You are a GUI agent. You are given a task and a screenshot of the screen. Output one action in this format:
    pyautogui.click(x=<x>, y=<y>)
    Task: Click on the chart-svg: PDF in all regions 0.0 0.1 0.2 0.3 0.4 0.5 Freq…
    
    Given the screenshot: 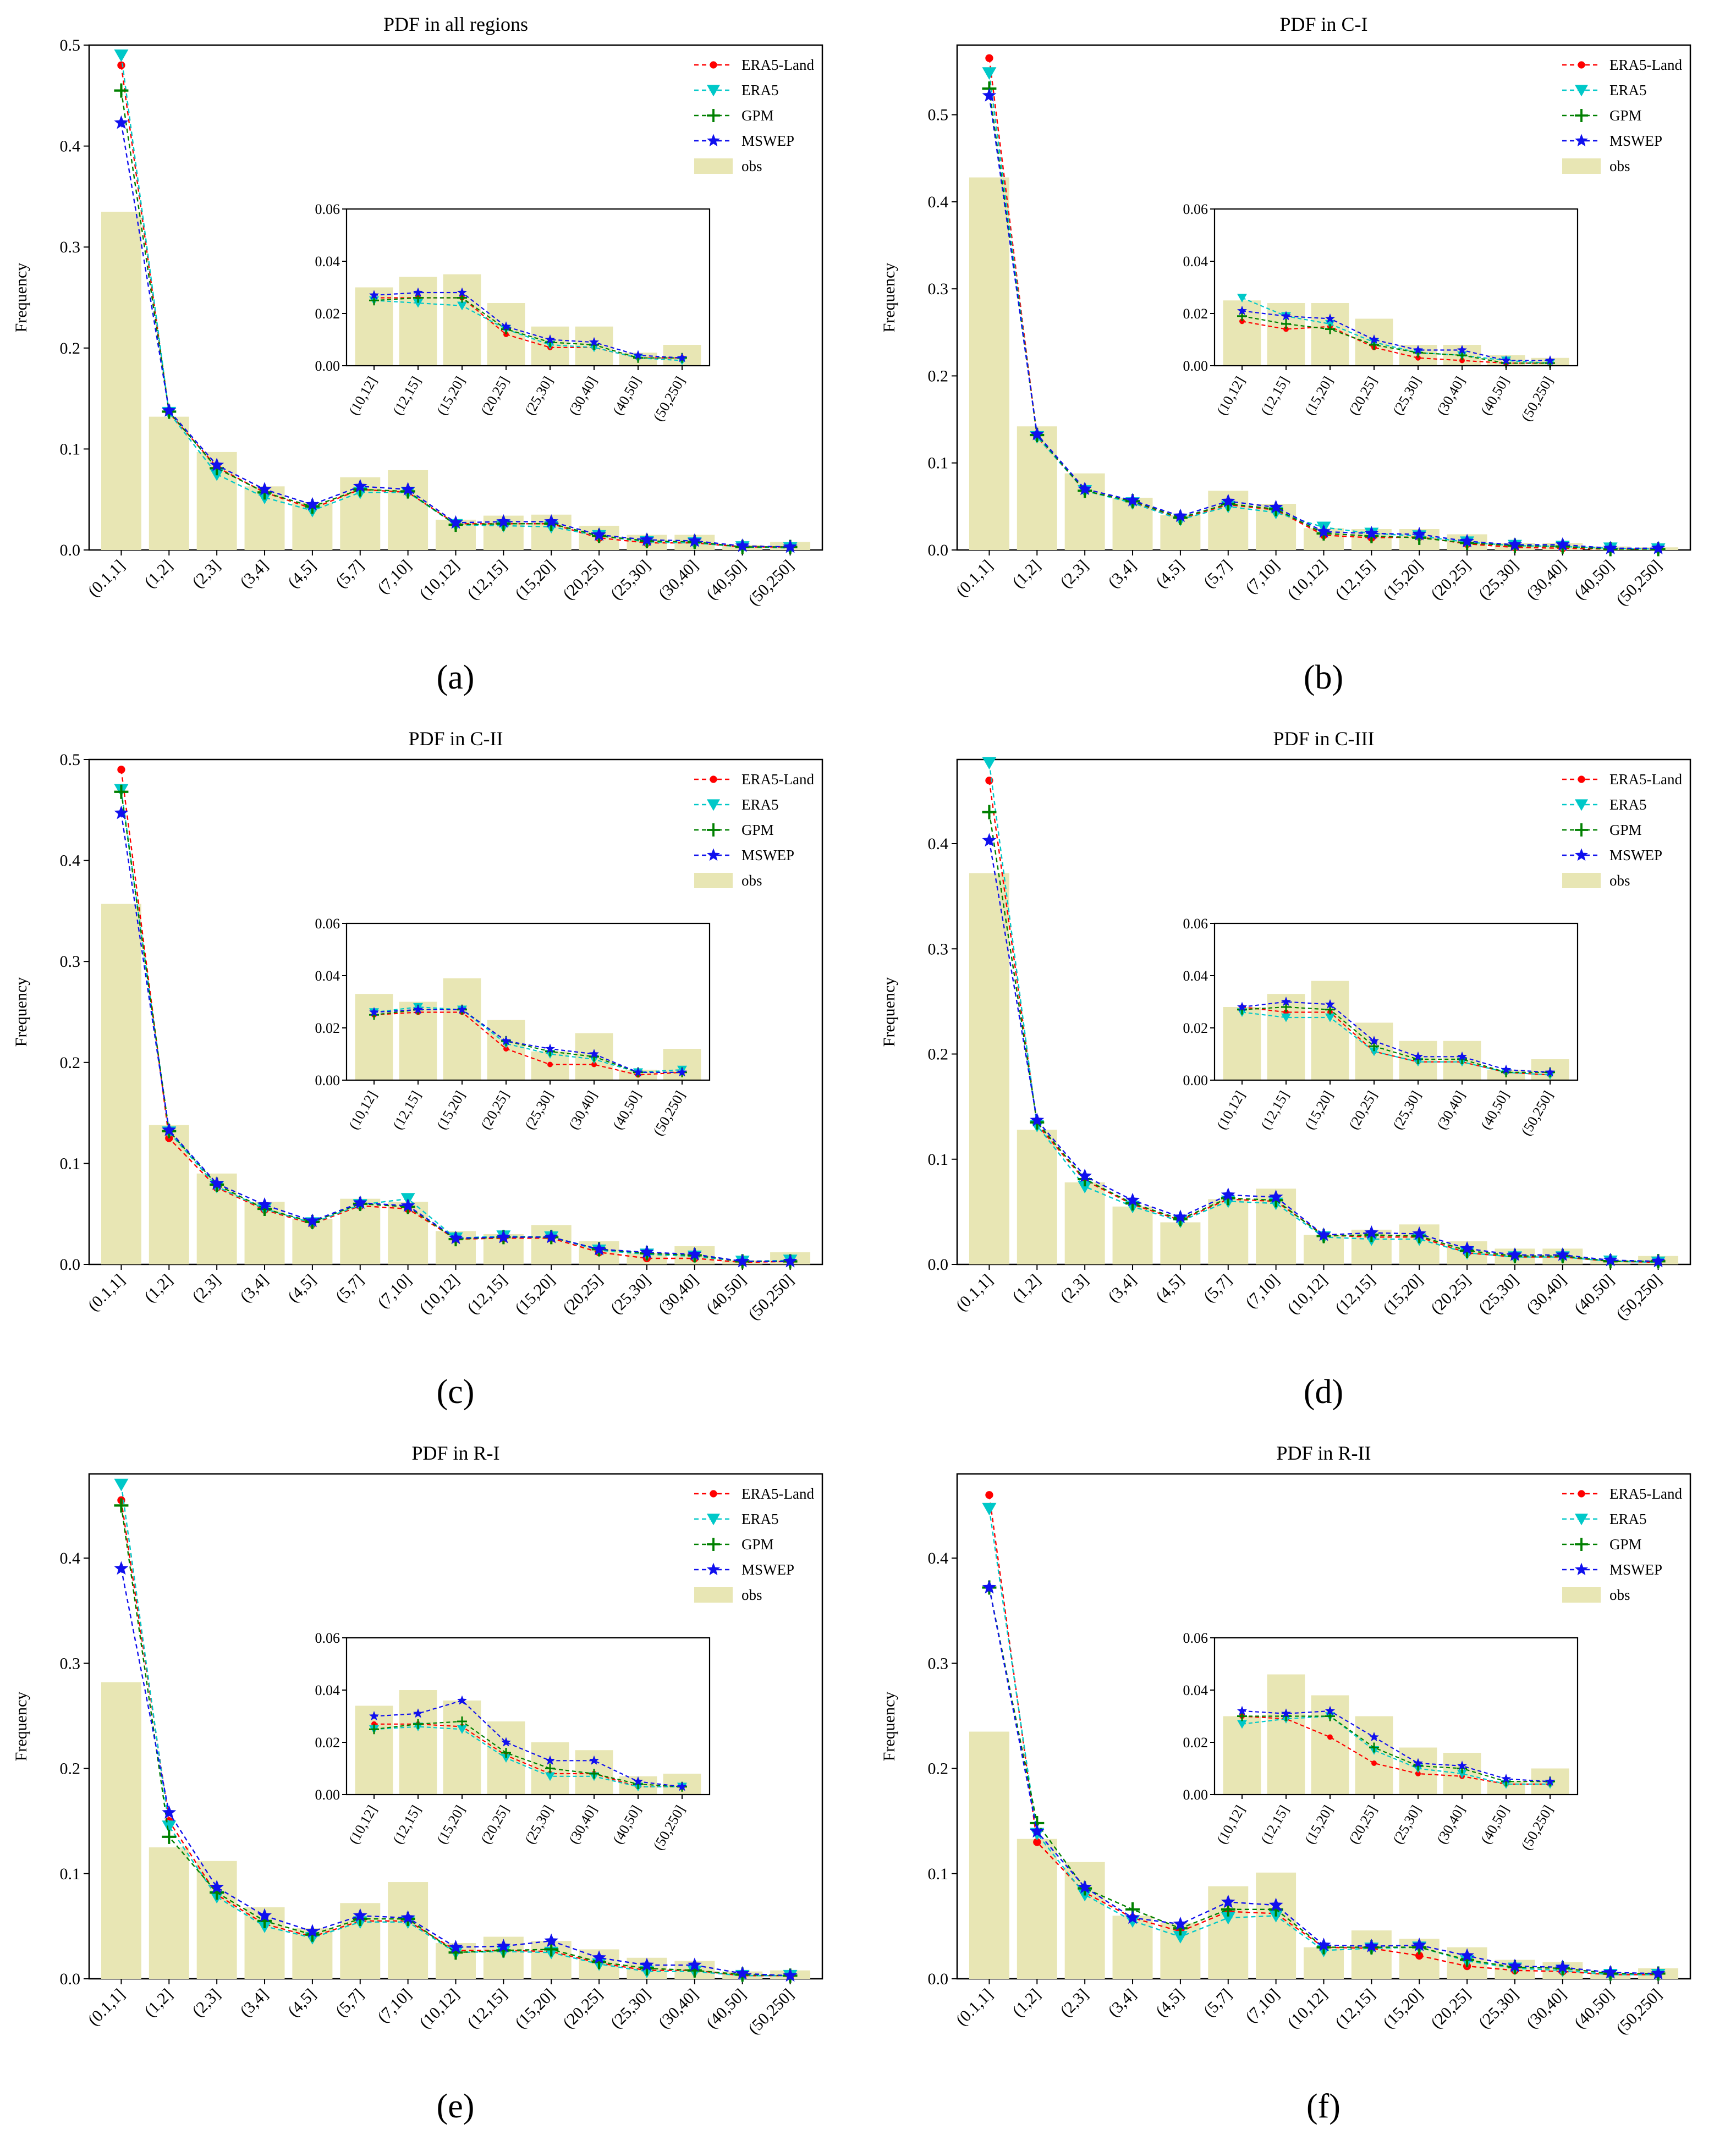 What is the action you would take?
    pyautogui.click(x=418, y=355)
    